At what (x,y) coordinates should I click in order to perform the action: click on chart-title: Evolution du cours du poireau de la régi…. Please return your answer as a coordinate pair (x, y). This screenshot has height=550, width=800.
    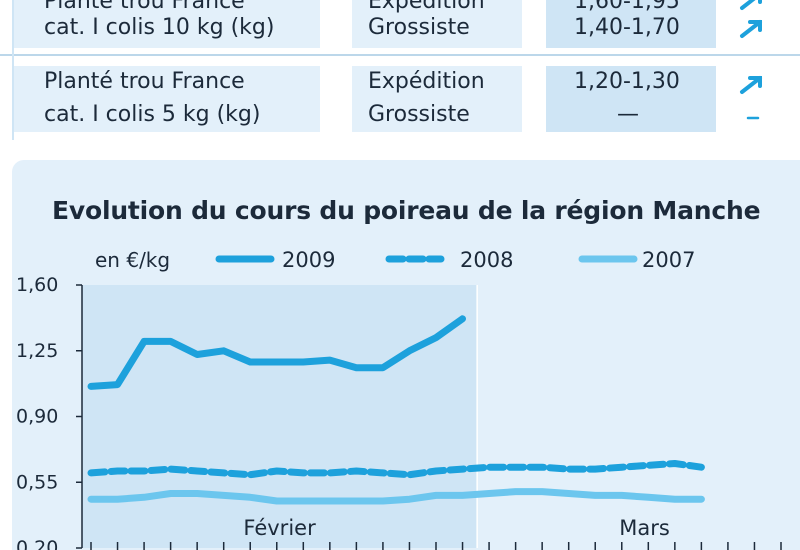
    Looking at the image, I should click on (406, 210).